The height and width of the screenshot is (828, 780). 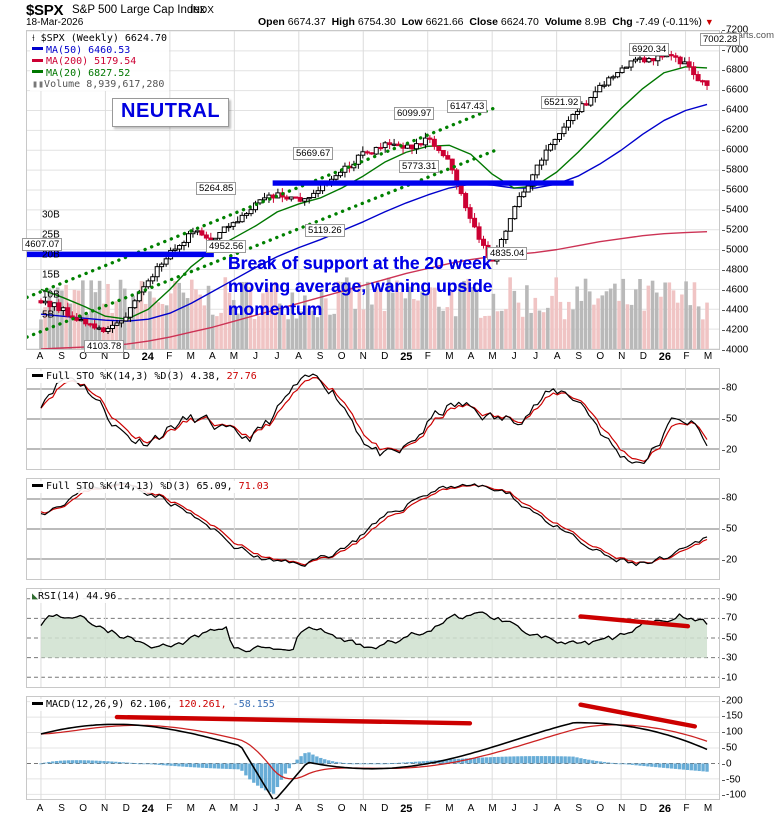 I want to click on price-y-tick: 4400, so click(x=737, y=310).